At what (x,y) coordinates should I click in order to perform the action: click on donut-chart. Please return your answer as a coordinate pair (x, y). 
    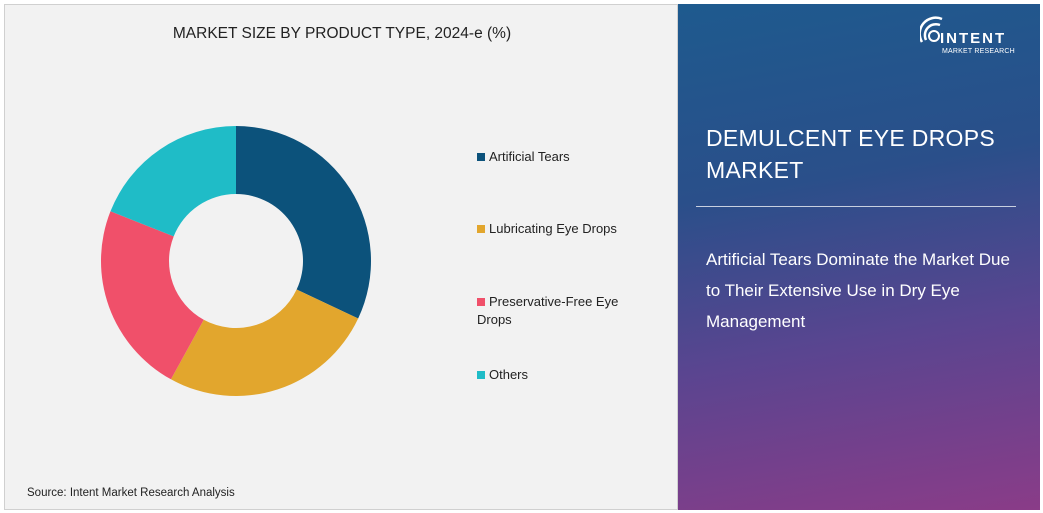
    Looking at the image, I should click on (236, 260).